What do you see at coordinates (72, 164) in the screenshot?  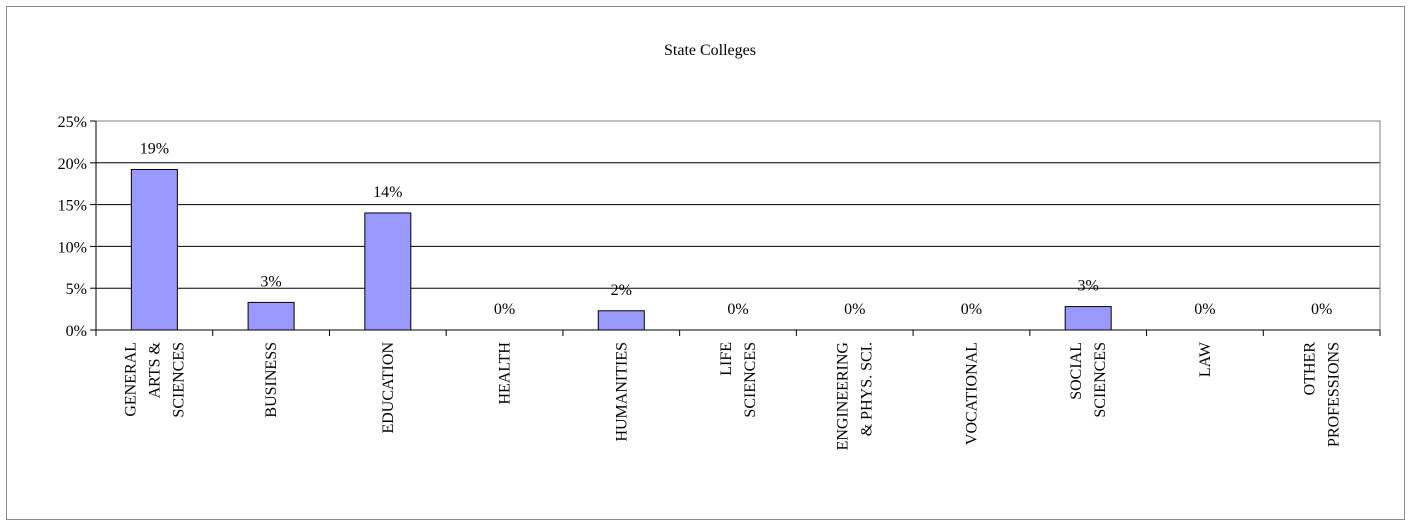 I see `y-tick-label: 20%` at bounding box center [72, 164].